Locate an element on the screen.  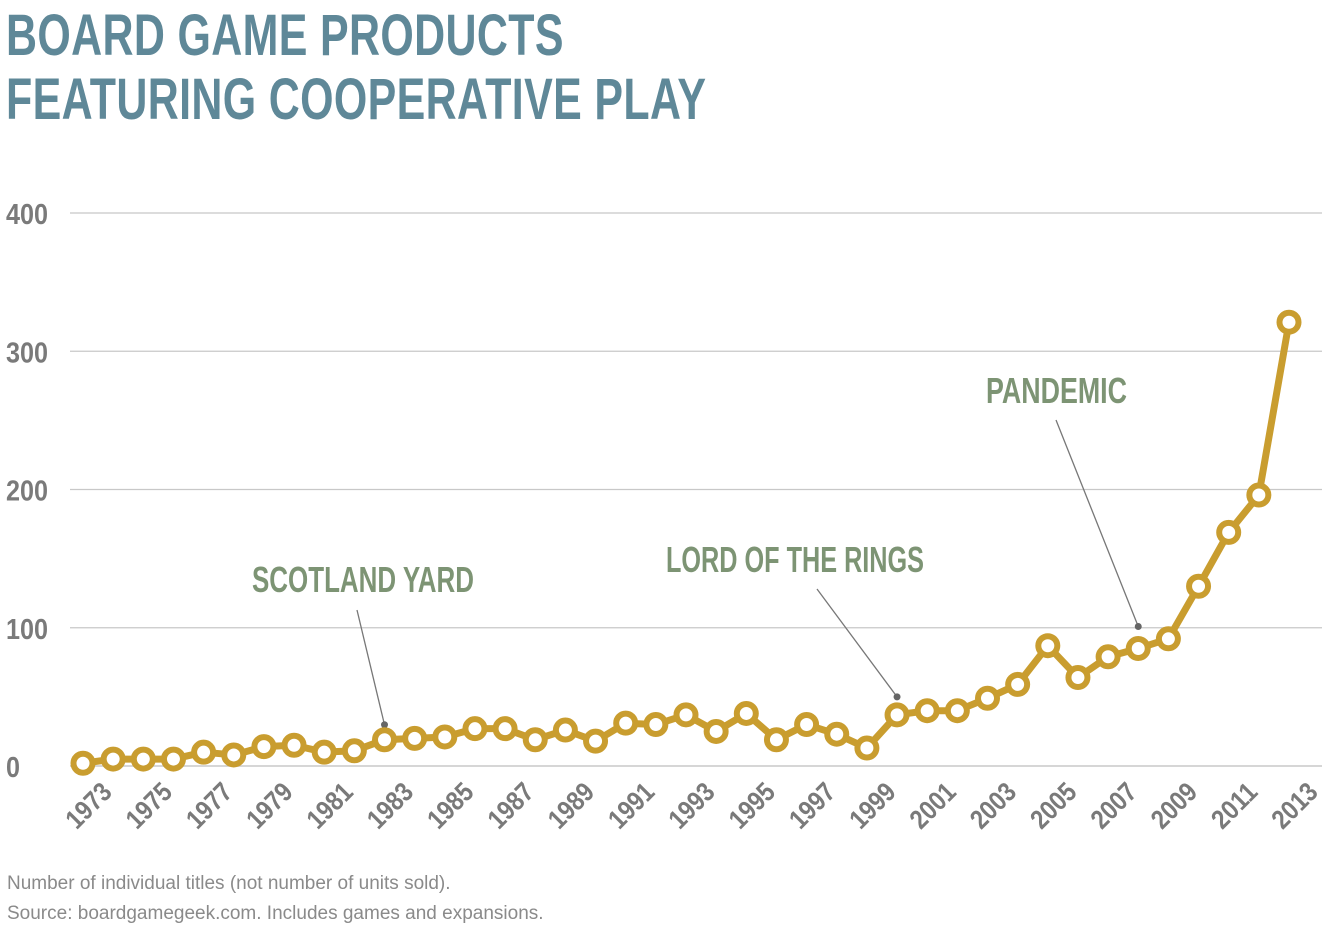
x-tick-label: 2007 is located at coordinates (1114, 806).